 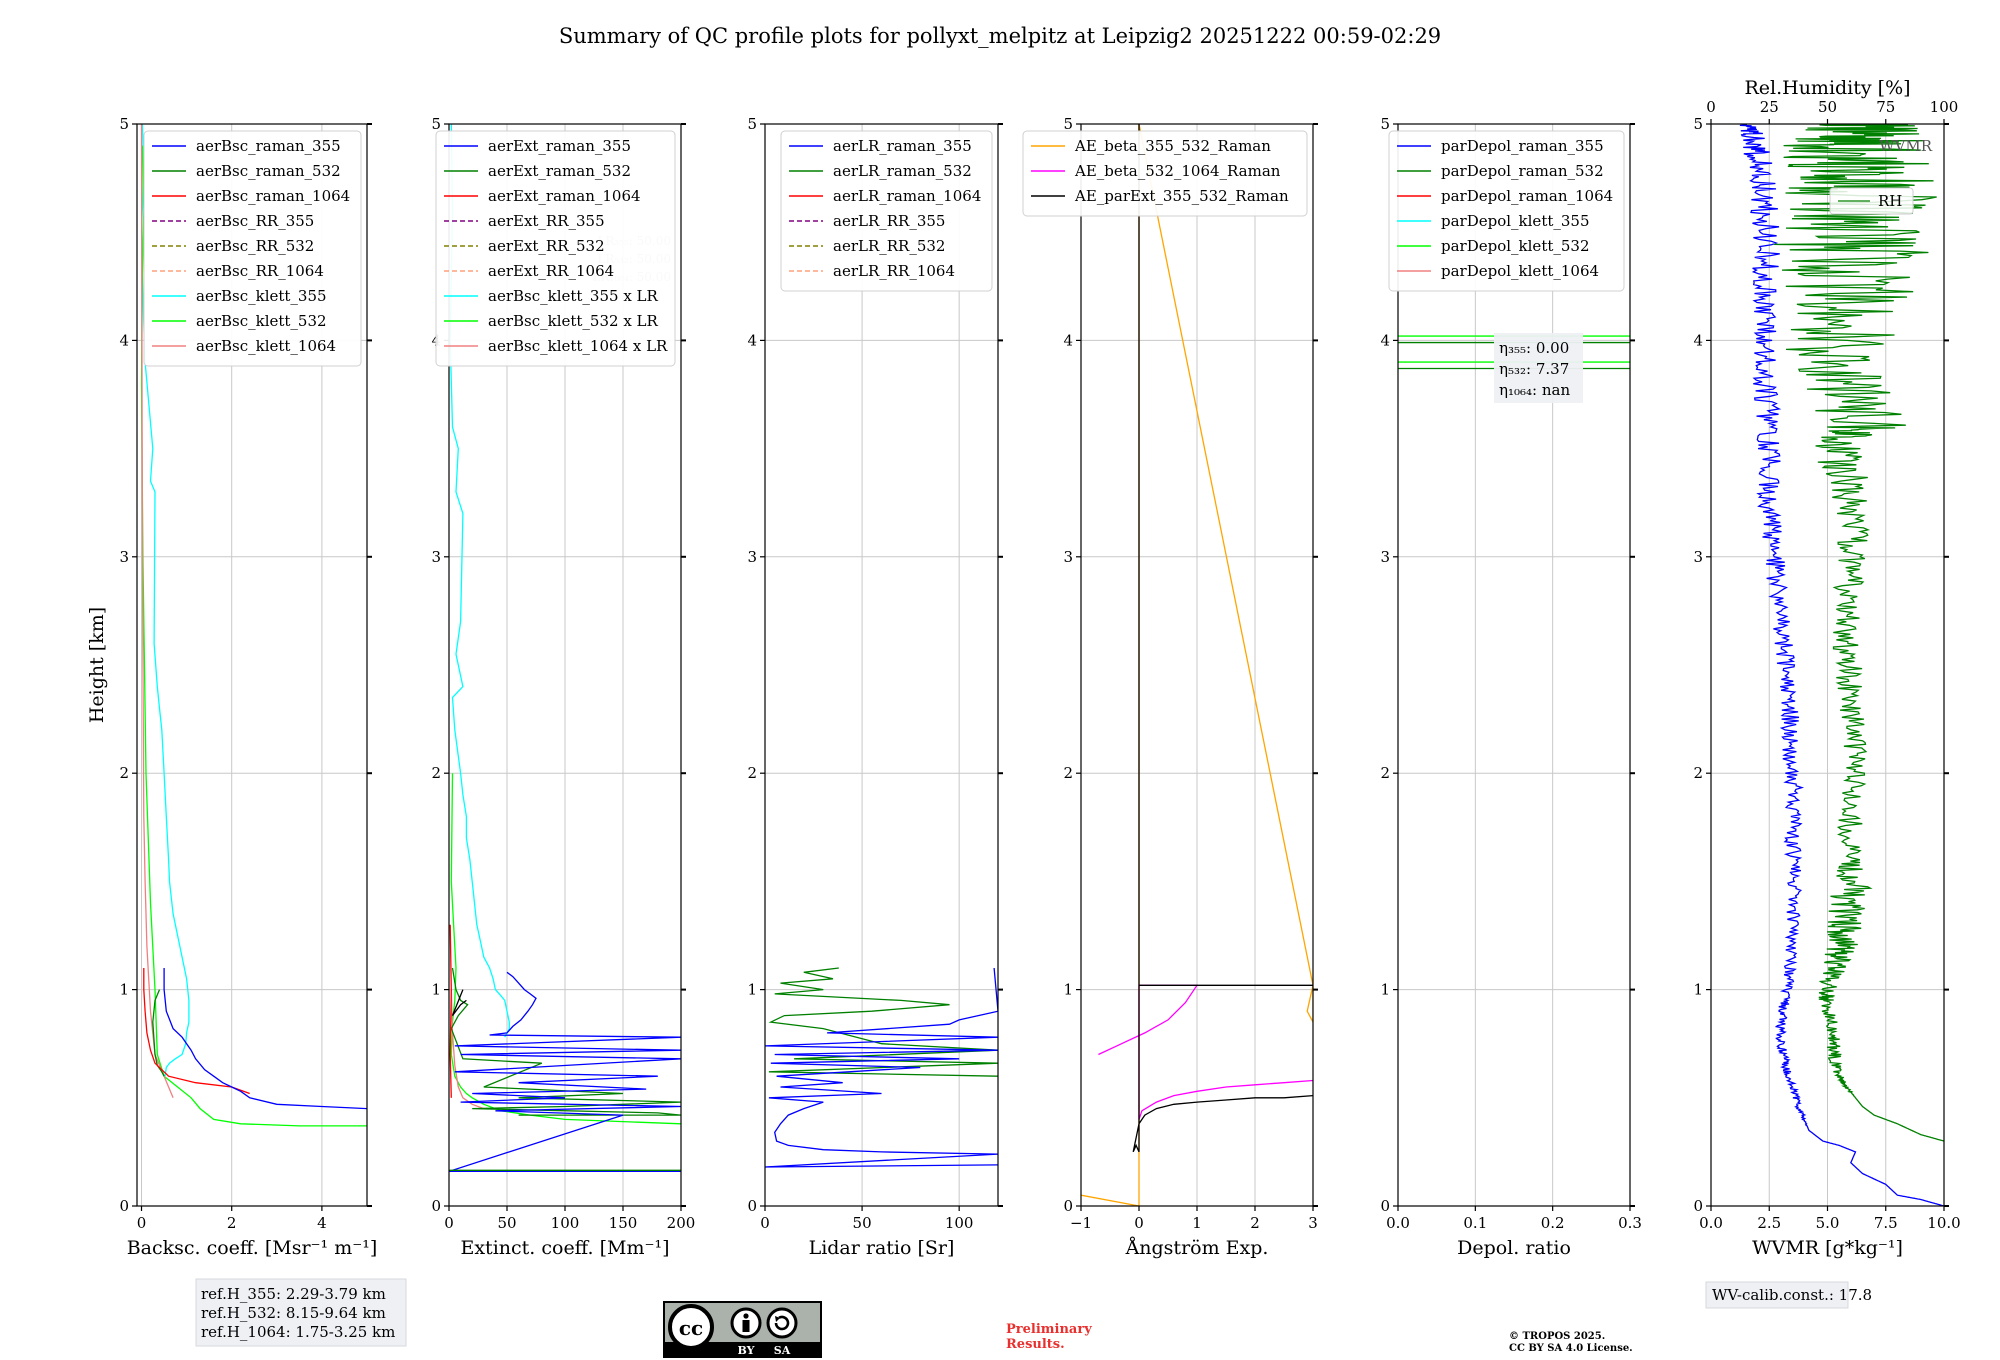 What do you see at coordinates (255, 246) in the screenshot?
I see `legend-label: aerBsc_RR_532` at bounding box center [255, 246].